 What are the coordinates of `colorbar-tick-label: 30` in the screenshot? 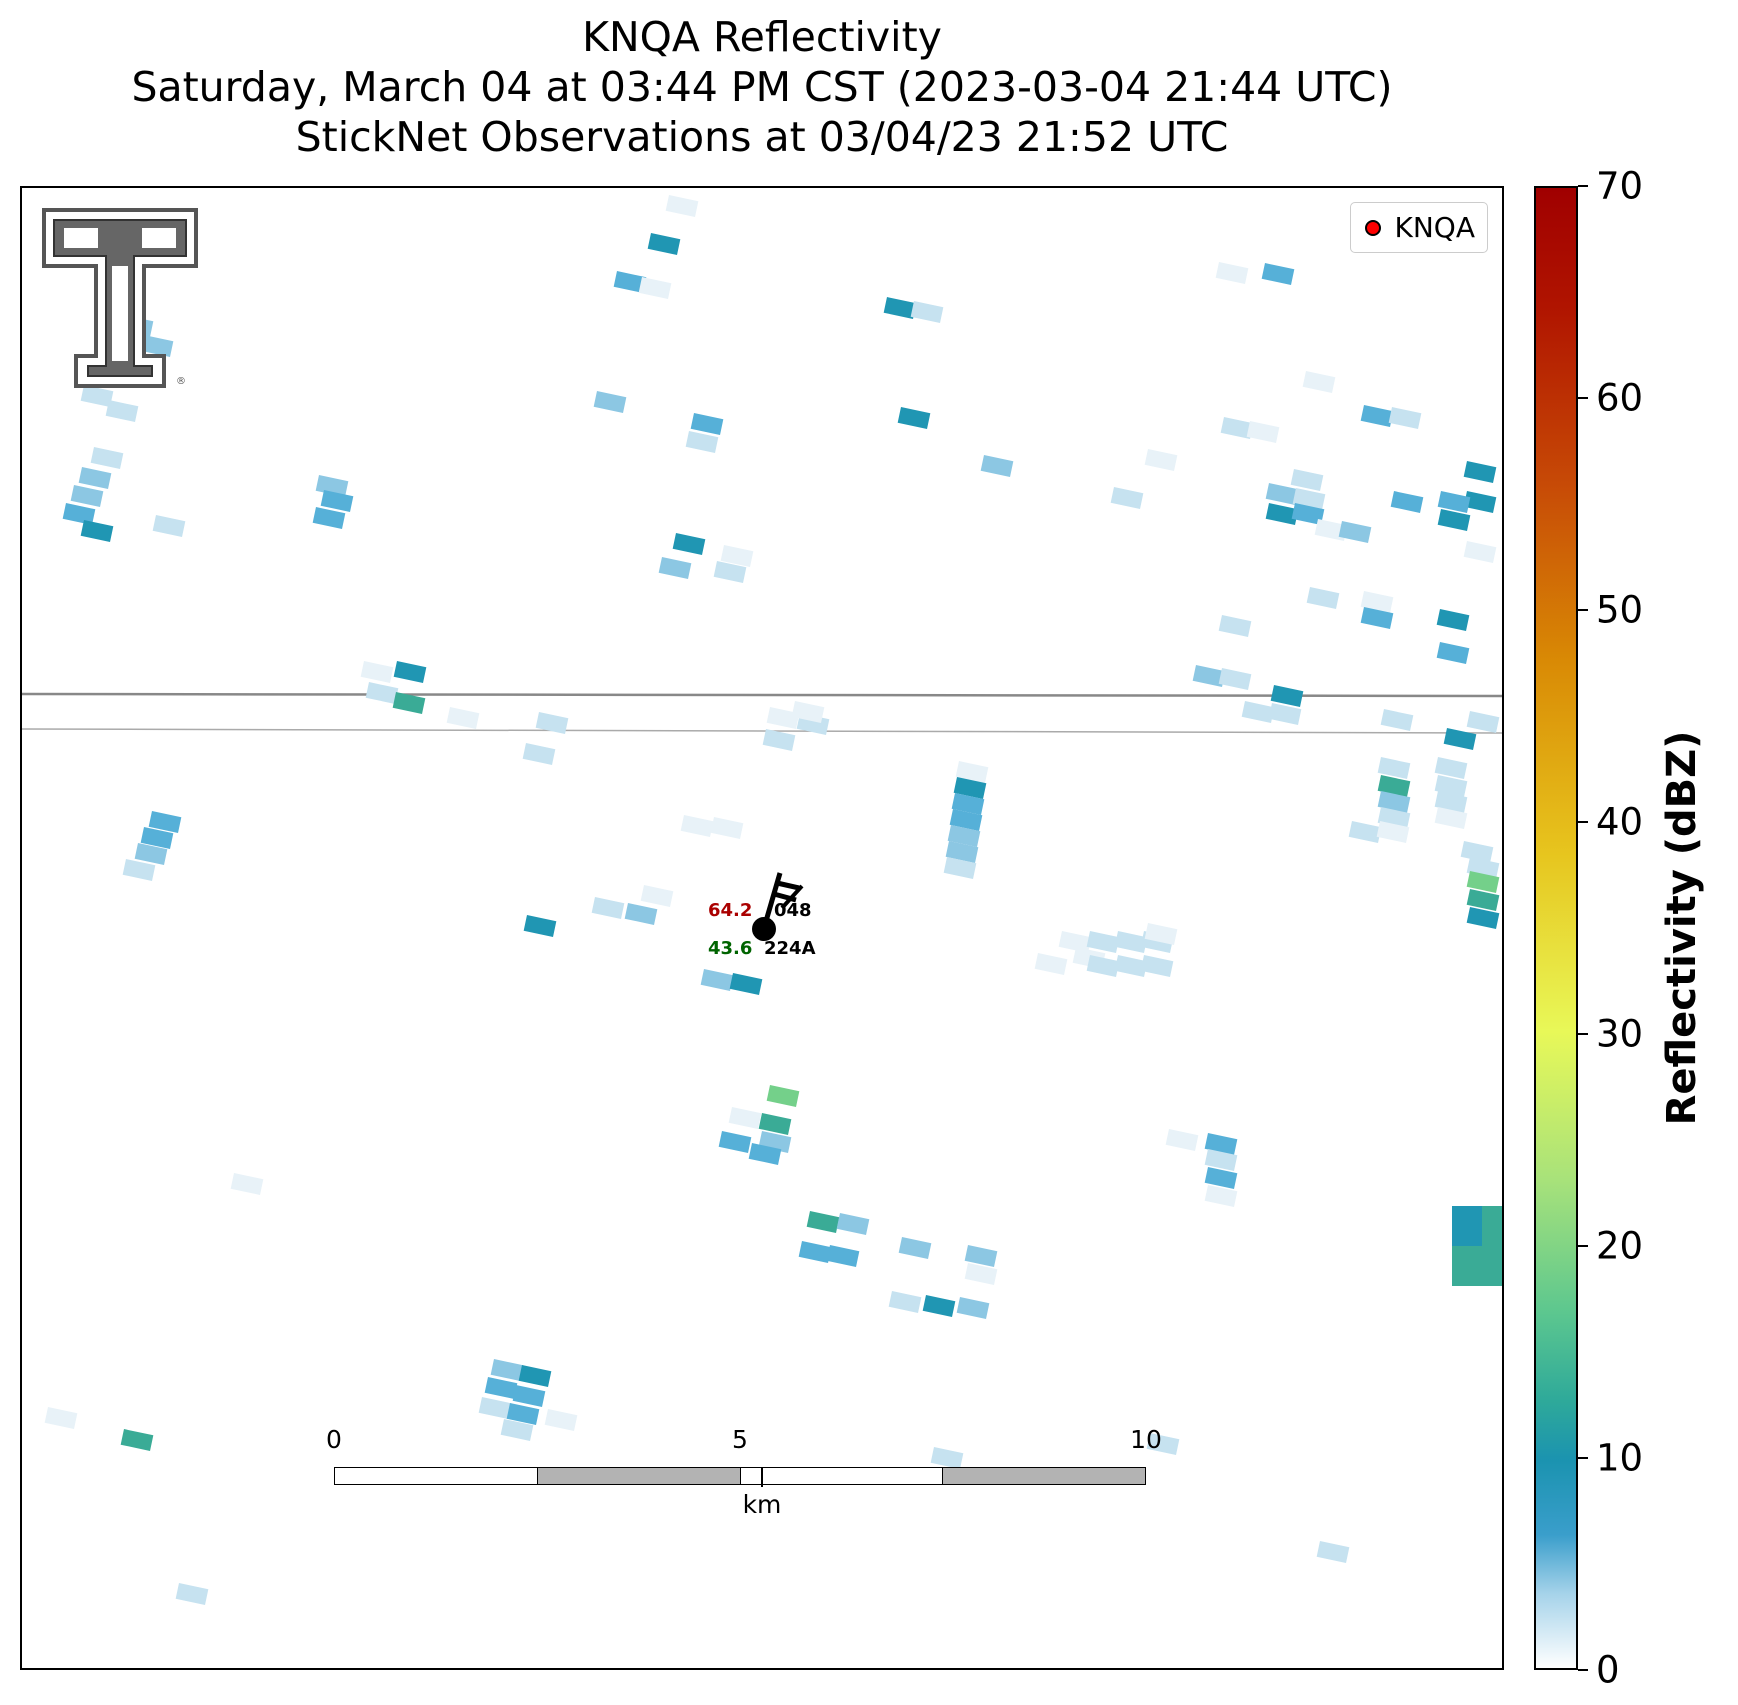 It's located at (1620, 1034).